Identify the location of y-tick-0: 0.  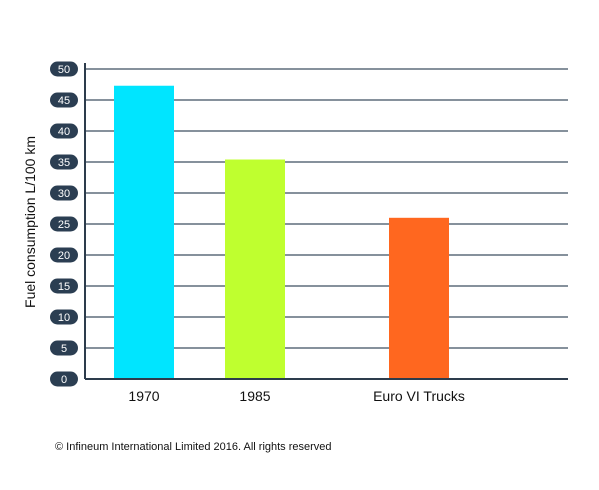
(64, 379).